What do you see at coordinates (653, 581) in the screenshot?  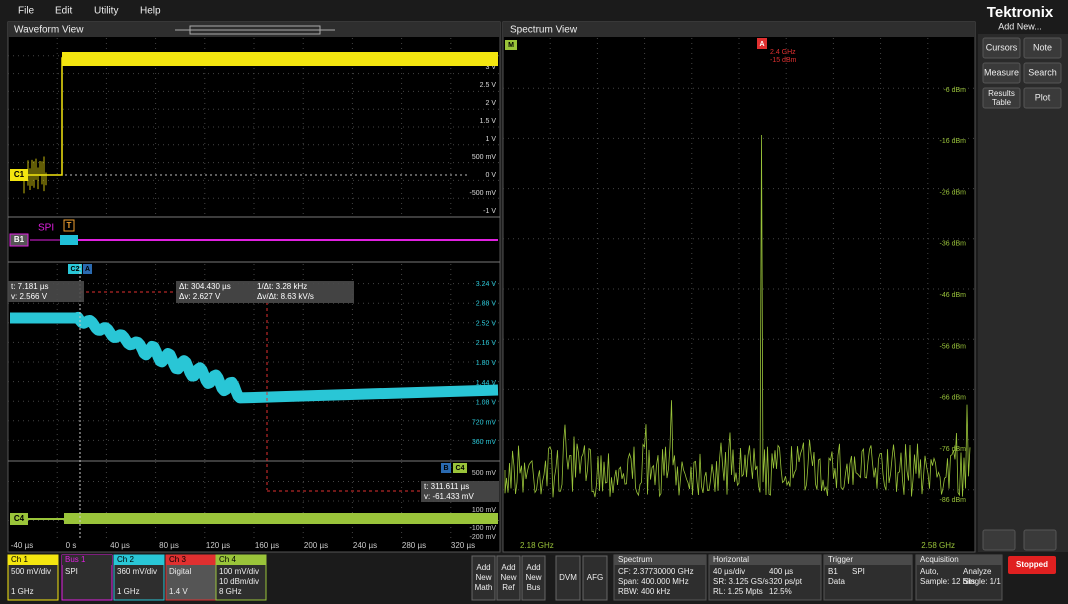 I see `status-panel-text: Span: 400.000 MHz` at bounding box center [653, 581].